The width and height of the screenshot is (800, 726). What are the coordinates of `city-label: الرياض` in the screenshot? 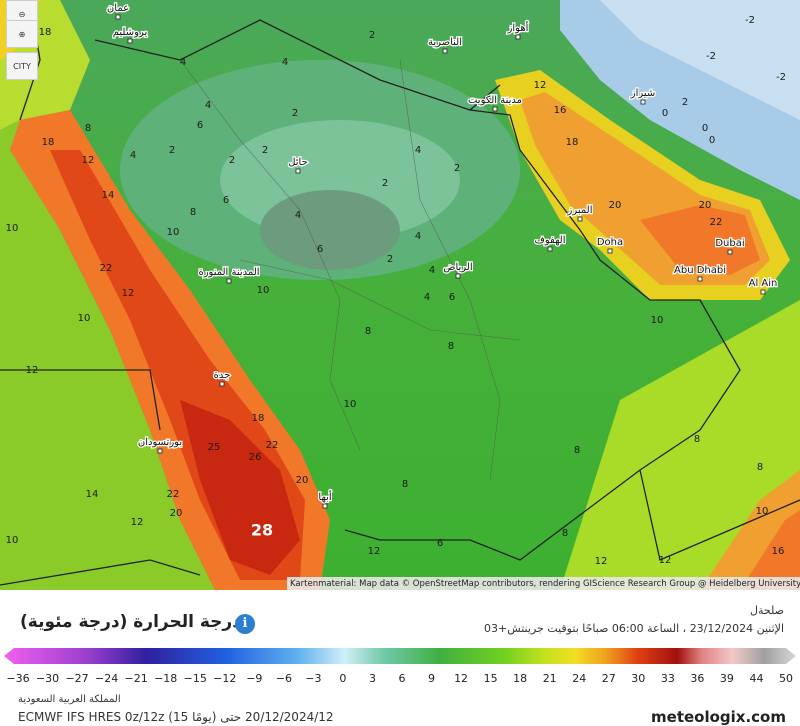 It's located at (457, 267).